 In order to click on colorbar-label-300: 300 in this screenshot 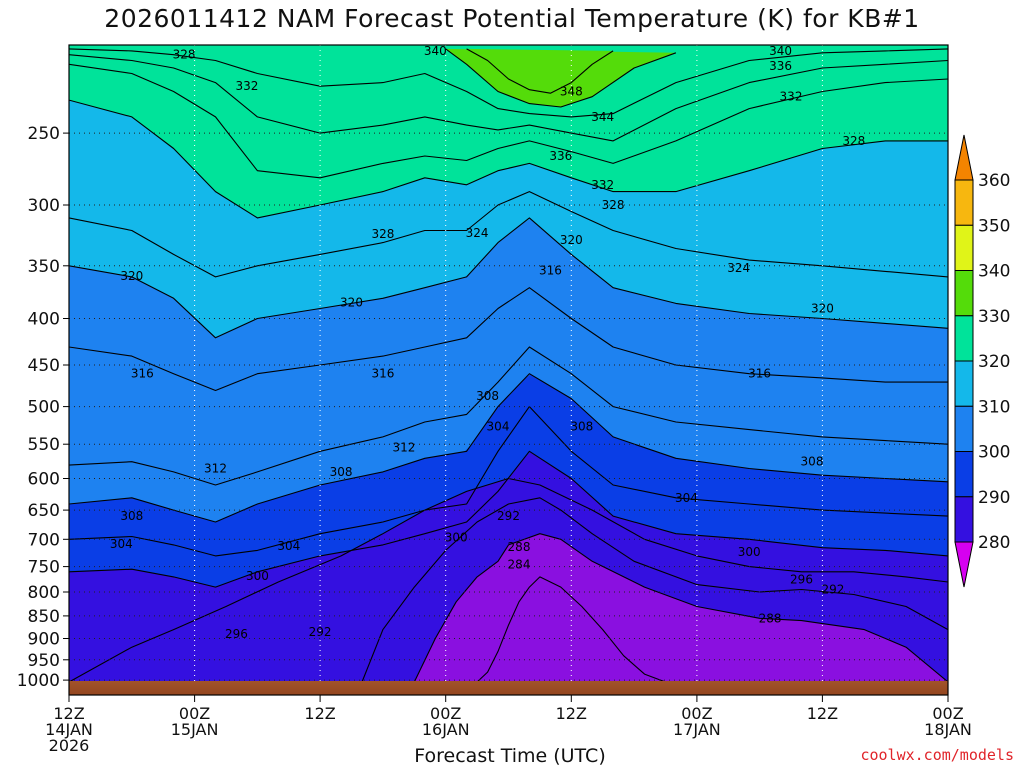, I will do `click(994, 453)`.